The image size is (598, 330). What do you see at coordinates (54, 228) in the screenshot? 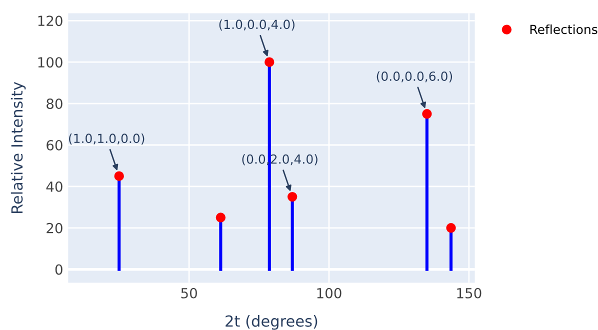
I see `y-tick-label: 20` at bounding box center [54, 228].